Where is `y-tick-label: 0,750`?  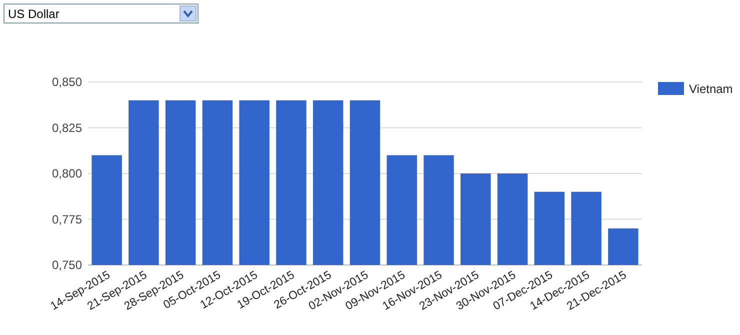 y-tick-label: 0,750 is located at coordinates (67, 265).